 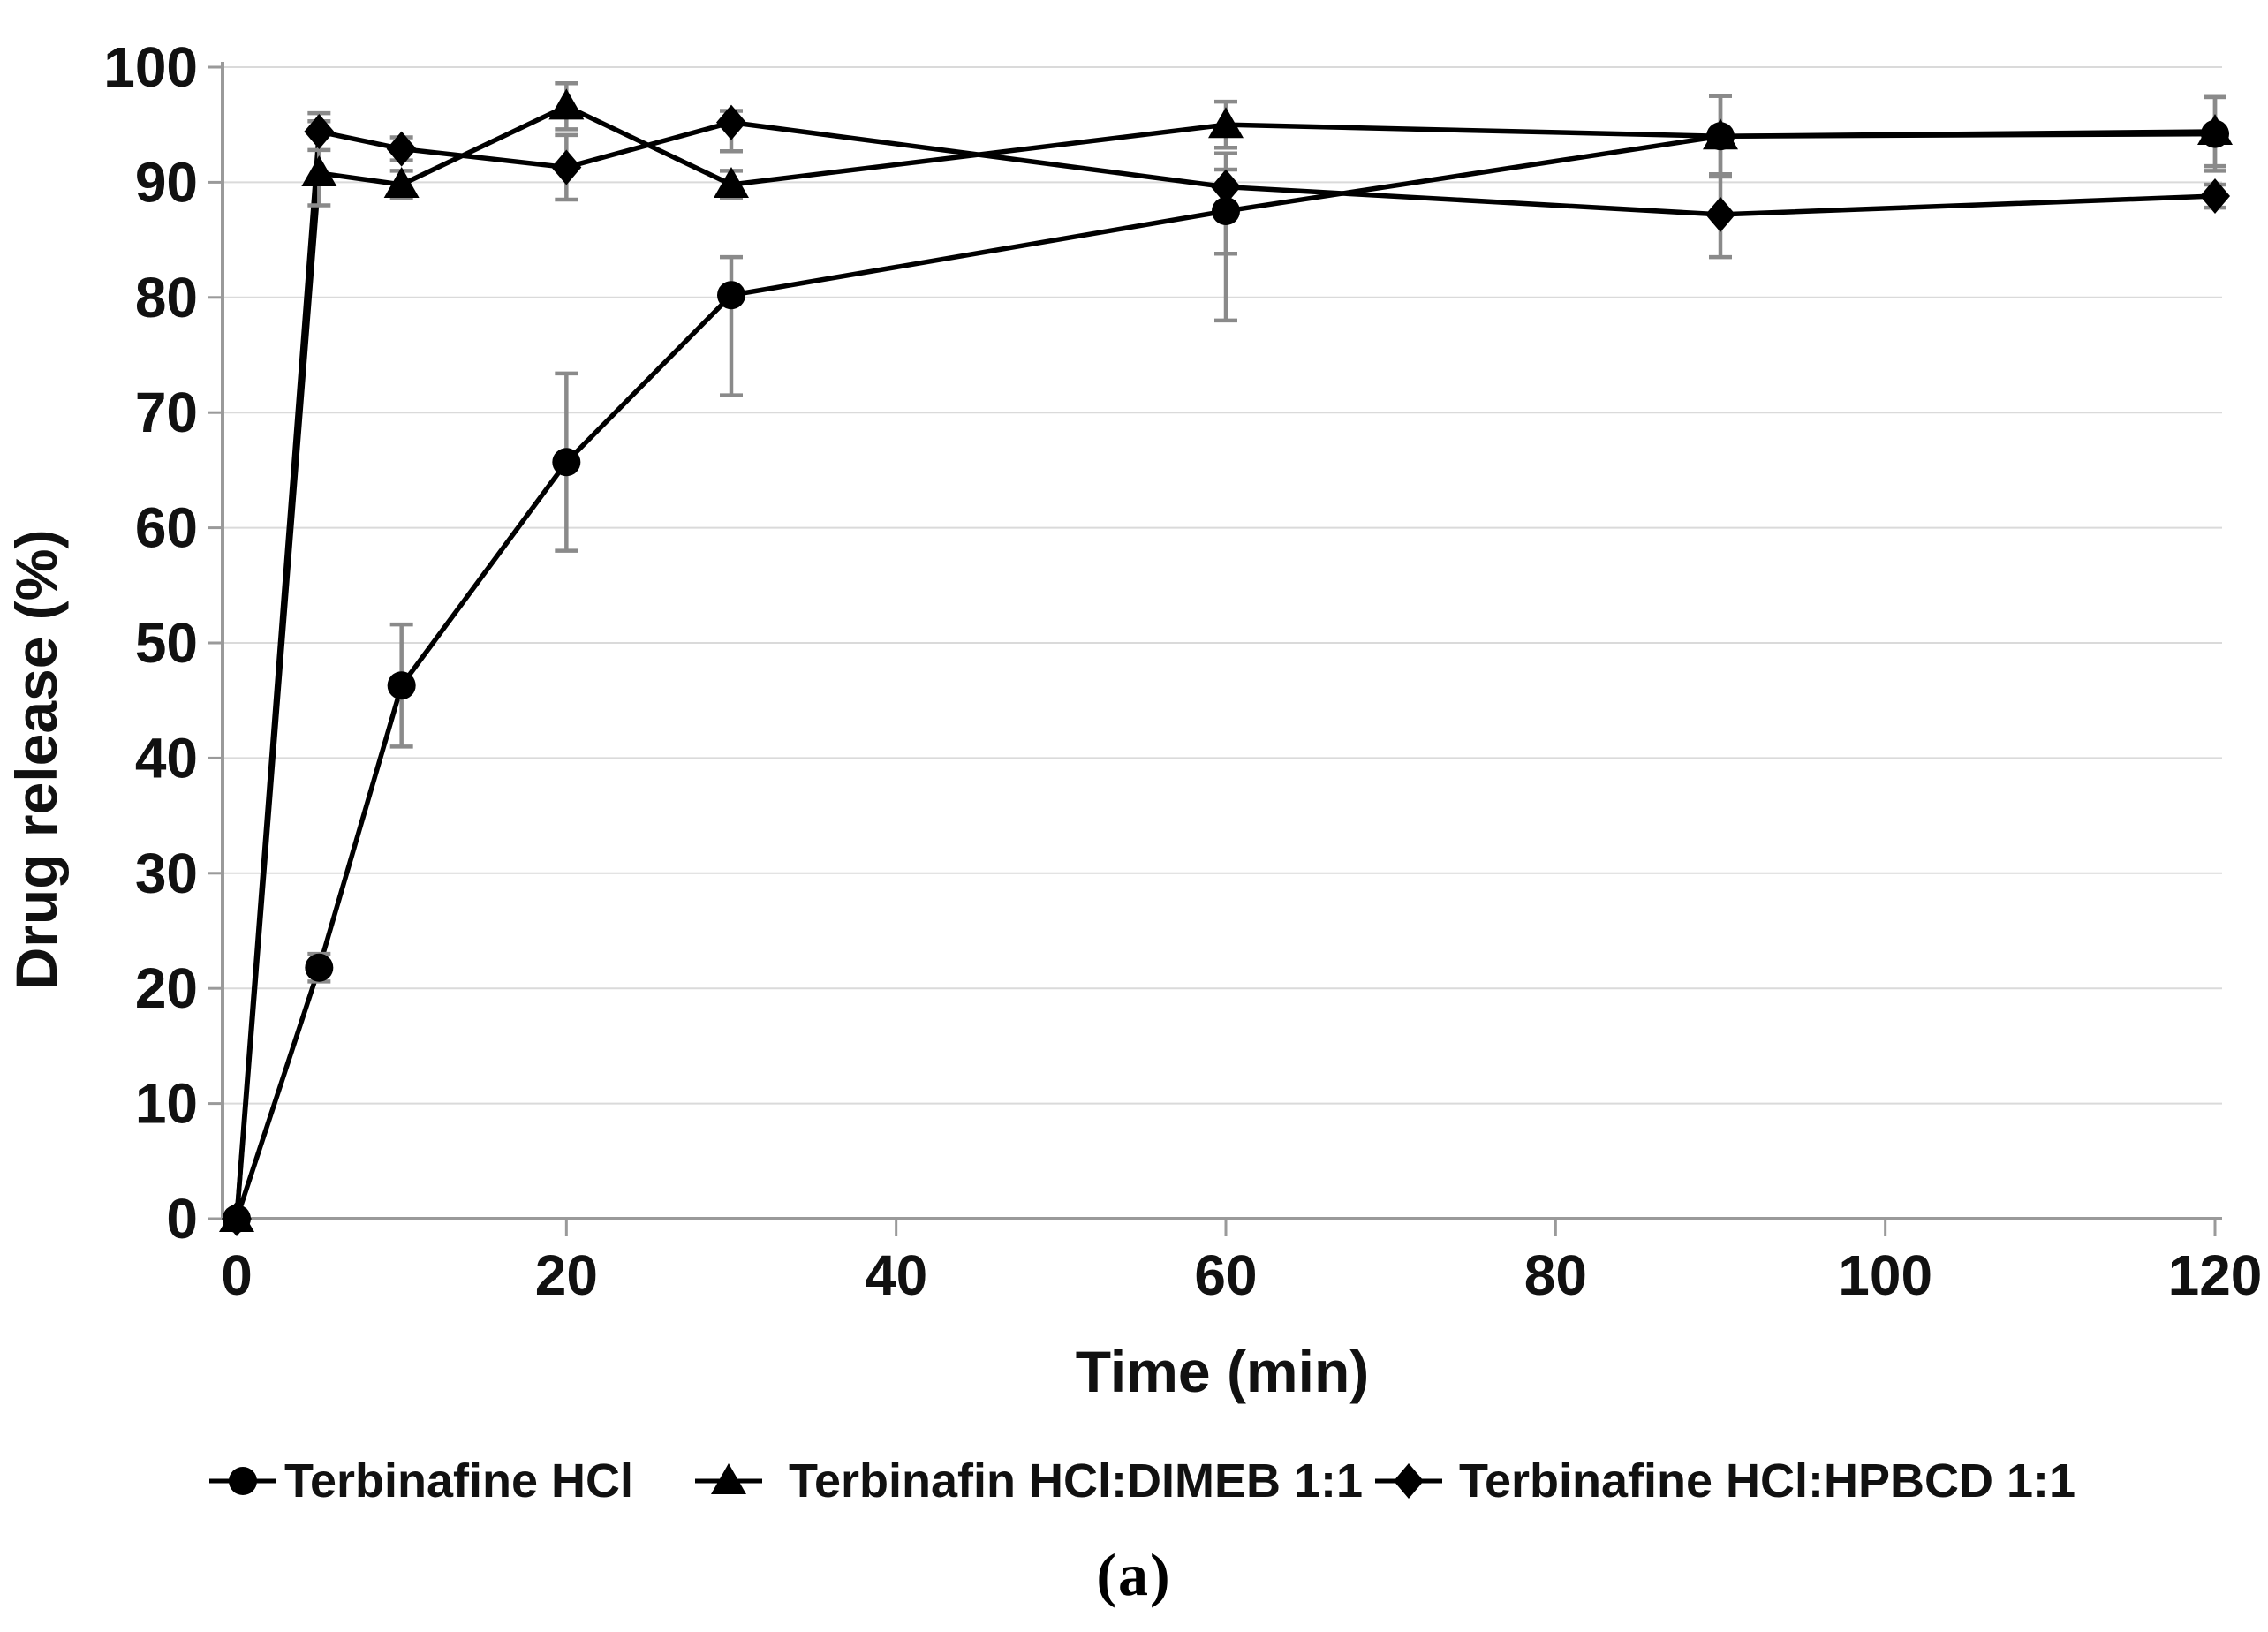 I want to click on series-2-point-60-diamond-marker, so click(x=1226, y=187).